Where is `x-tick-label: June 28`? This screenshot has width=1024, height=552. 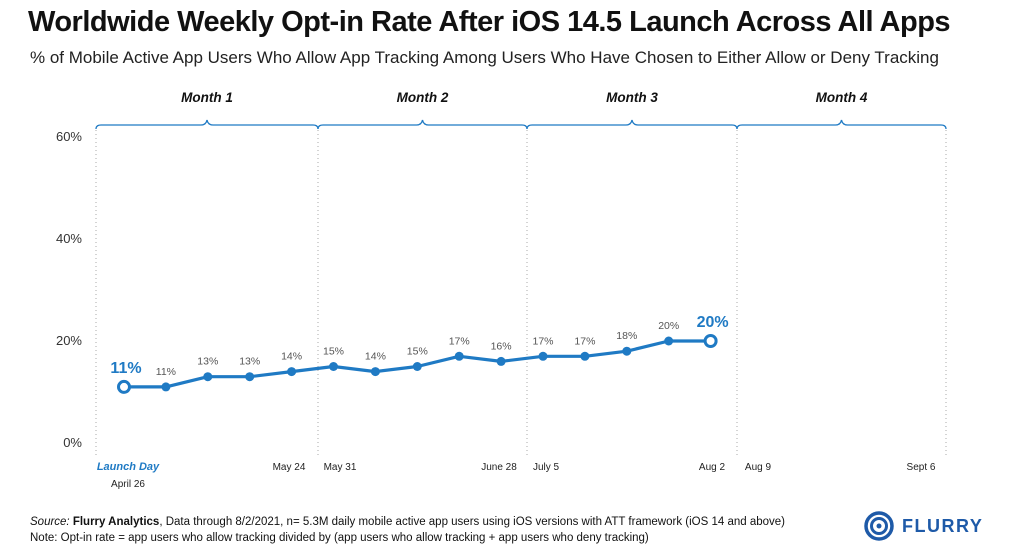
x-tick-label: June 28 is located at coordinates (499, 467).